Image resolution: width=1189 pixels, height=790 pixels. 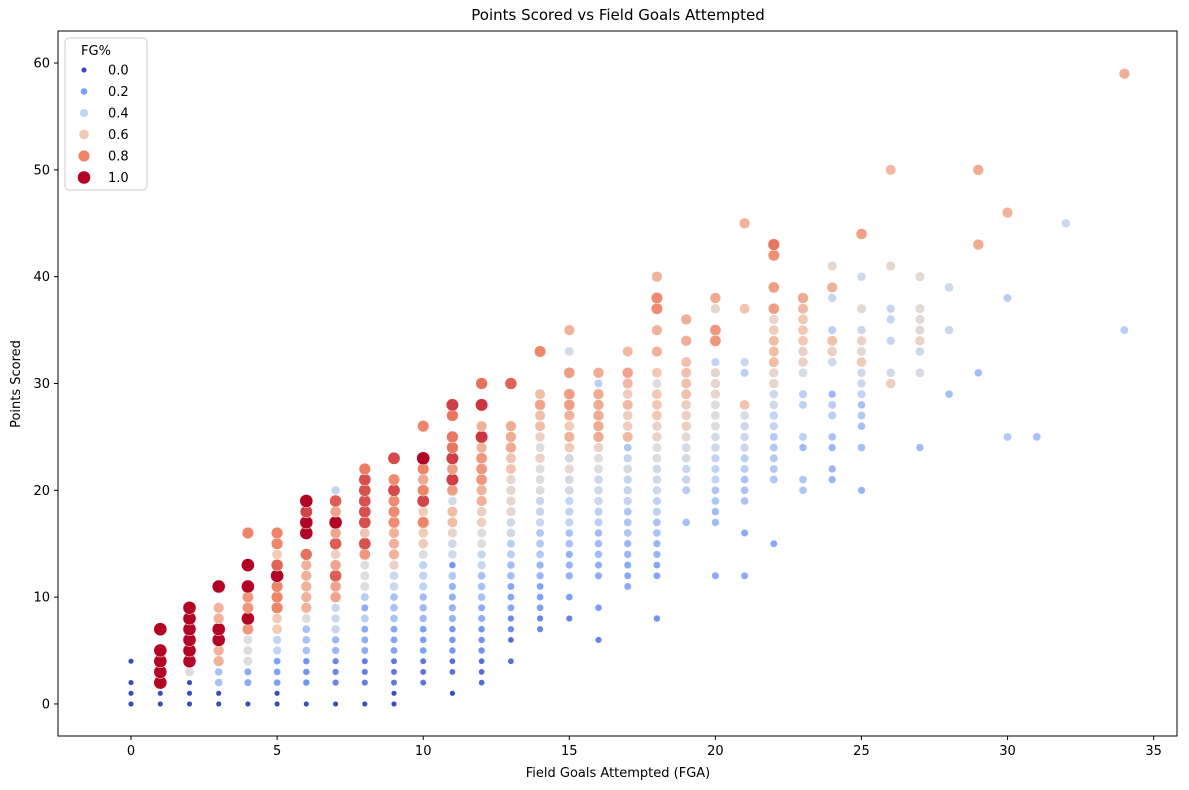 What do you see at coordinates (84, 91) in the screenshot?
I see `legend-marker` at bounding box center [84, 91].